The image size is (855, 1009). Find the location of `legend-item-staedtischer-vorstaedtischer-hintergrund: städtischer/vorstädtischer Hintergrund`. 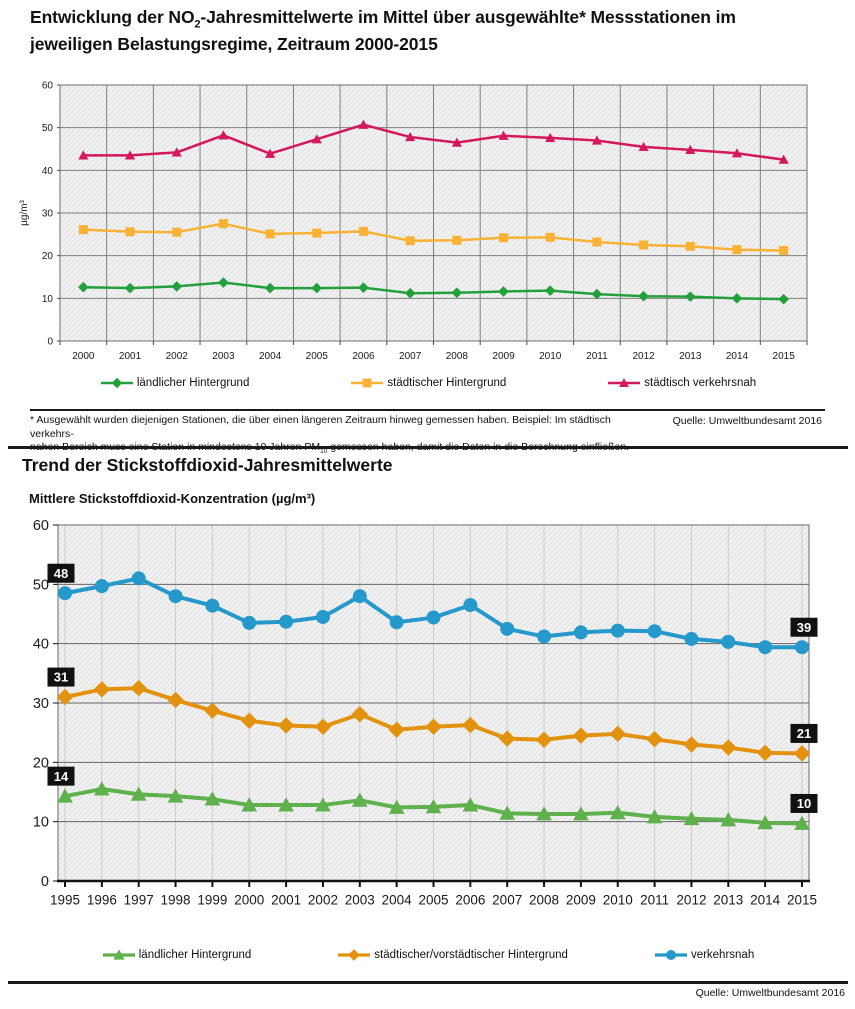

legend-item-staedtischer-vorstaedtischer-hintergrund: städtischer/vorstädtischer Hintergrund is located at coordinates (452, 955).